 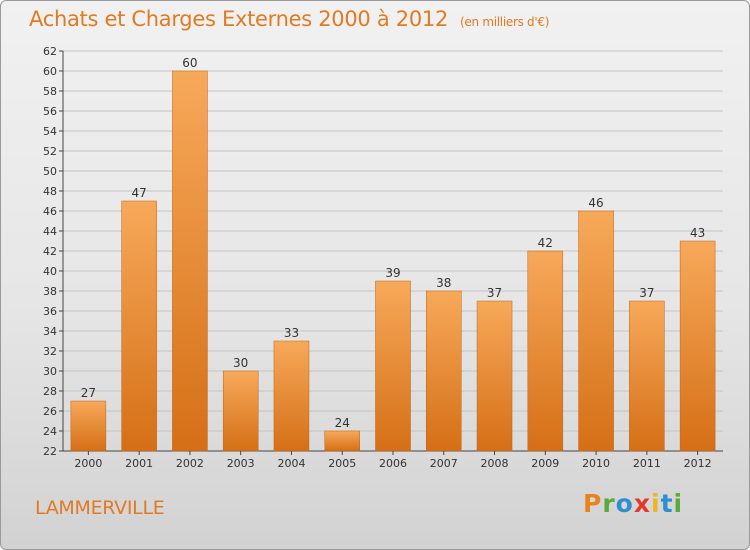 I want to click on bar-2000, so click(x=88, y=426).